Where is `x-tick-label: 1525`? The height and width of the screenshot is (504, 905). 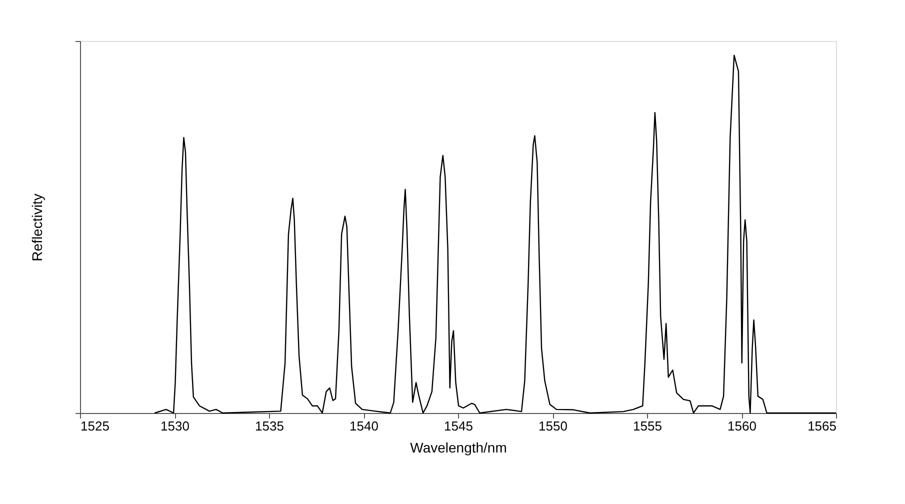
x-tick-label: 1525 is located at coordinates (95, 426).